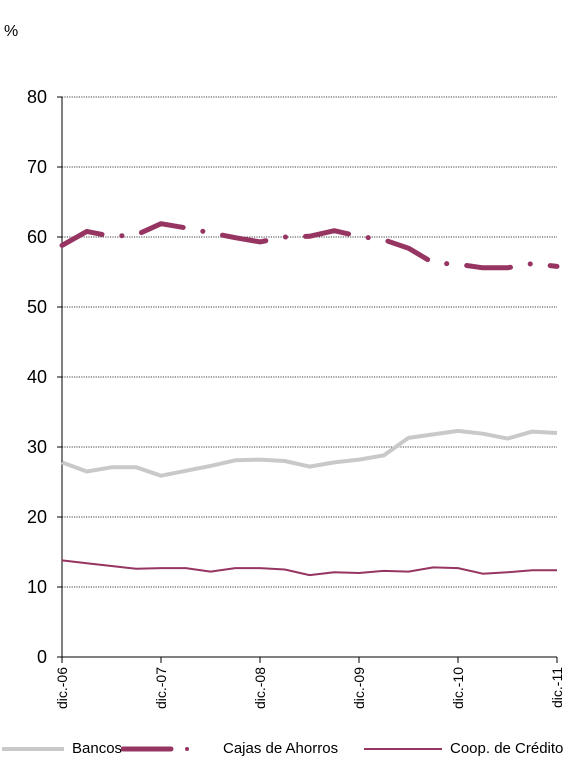  Describe the element at coordinates (281, 748) in the screenshot. I see `legend-label-cajas: Cajas de Ahorros` at that location.